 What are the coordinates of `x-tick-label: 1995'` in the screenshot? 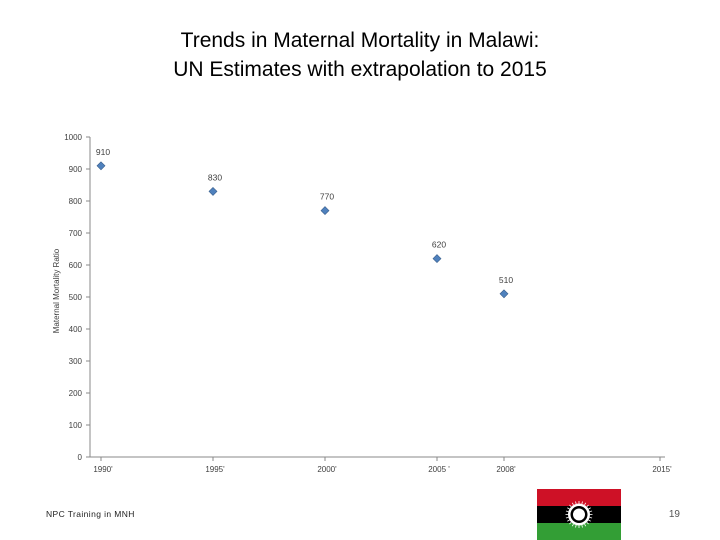 It's located at (215, 469).